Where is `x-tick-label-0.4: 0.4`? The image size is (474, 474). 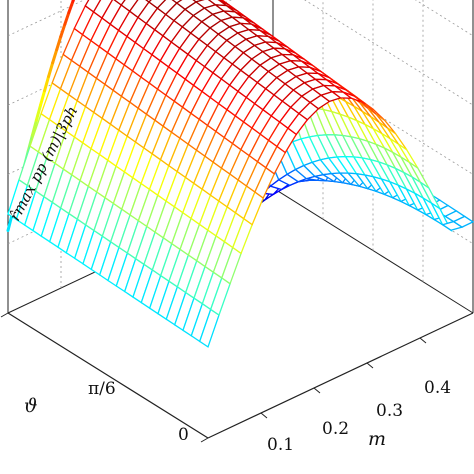 x-tick-label-0.4: 0.4 is located at coordinates (437, 388).